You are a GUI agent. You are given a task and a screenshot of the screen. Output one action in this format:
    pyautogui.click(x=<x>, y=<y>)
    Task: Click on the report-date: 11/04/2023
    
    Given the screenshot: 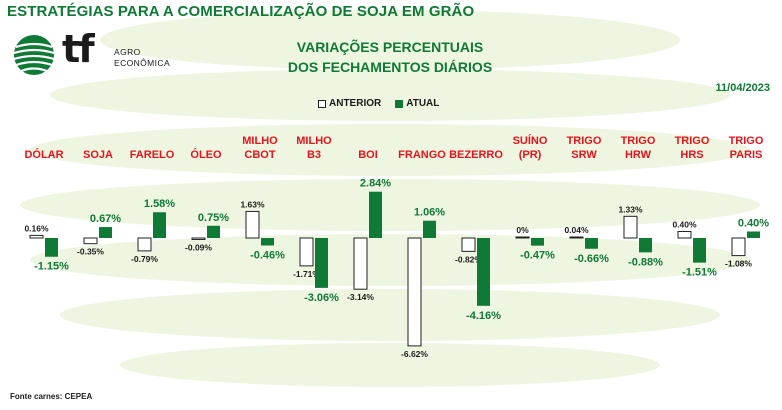 What is the action you would take?
    pyautogui.click(x=742, y=88)
    